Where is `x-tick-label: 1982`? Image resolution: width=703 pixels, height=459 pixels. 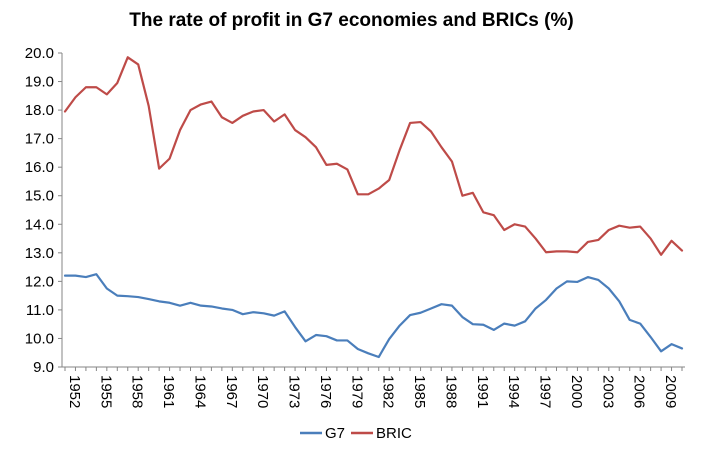
x-tick-label: 1982 is located at coordinates (388, 391).